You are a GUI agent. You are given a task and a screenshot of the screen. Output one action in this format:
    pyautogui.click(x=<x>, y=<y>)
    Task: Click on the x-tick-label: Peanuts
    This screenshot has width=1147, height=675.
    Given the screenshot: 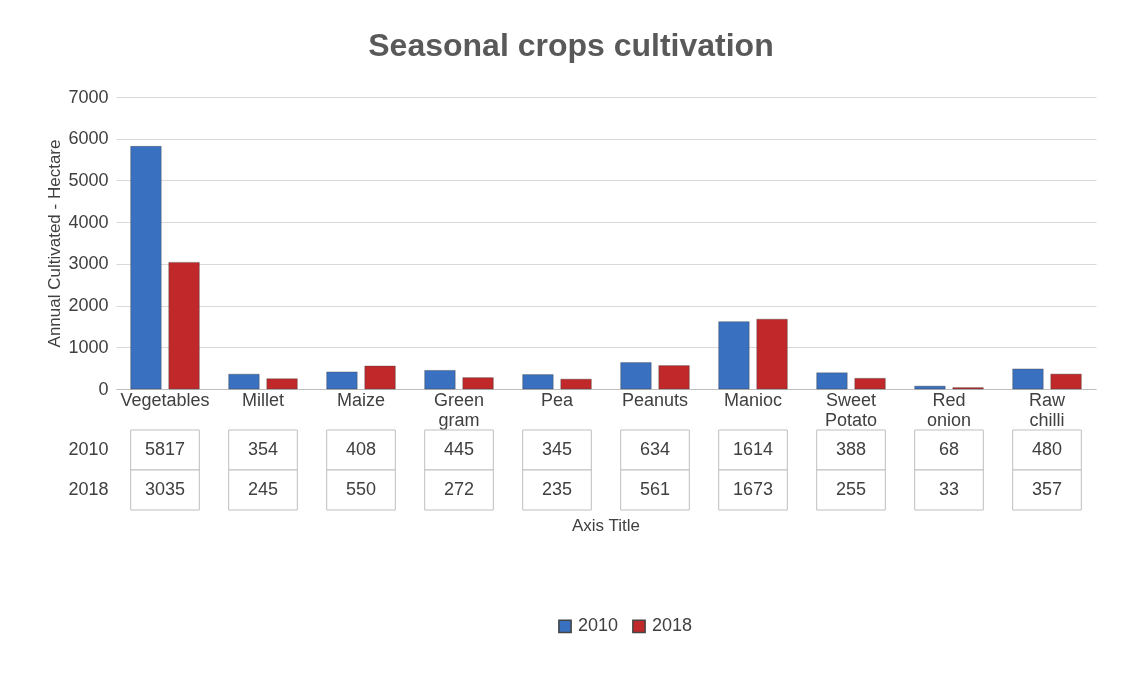 What is the action you would take?
    pyautogui.click(x=655, y=399)
    